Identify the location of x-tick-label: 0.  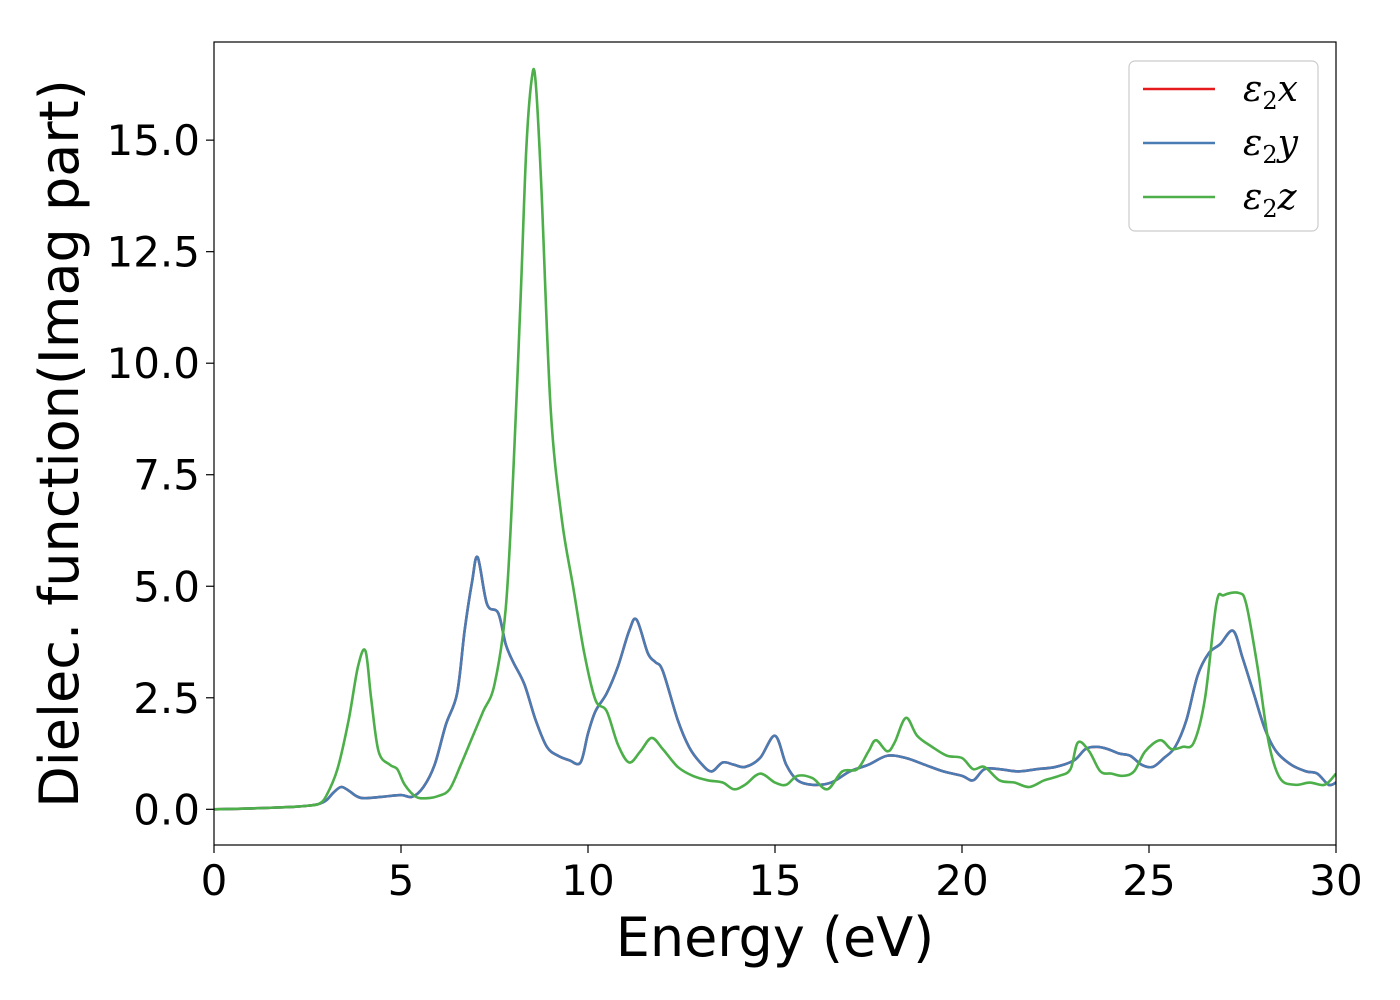
(214, 880).